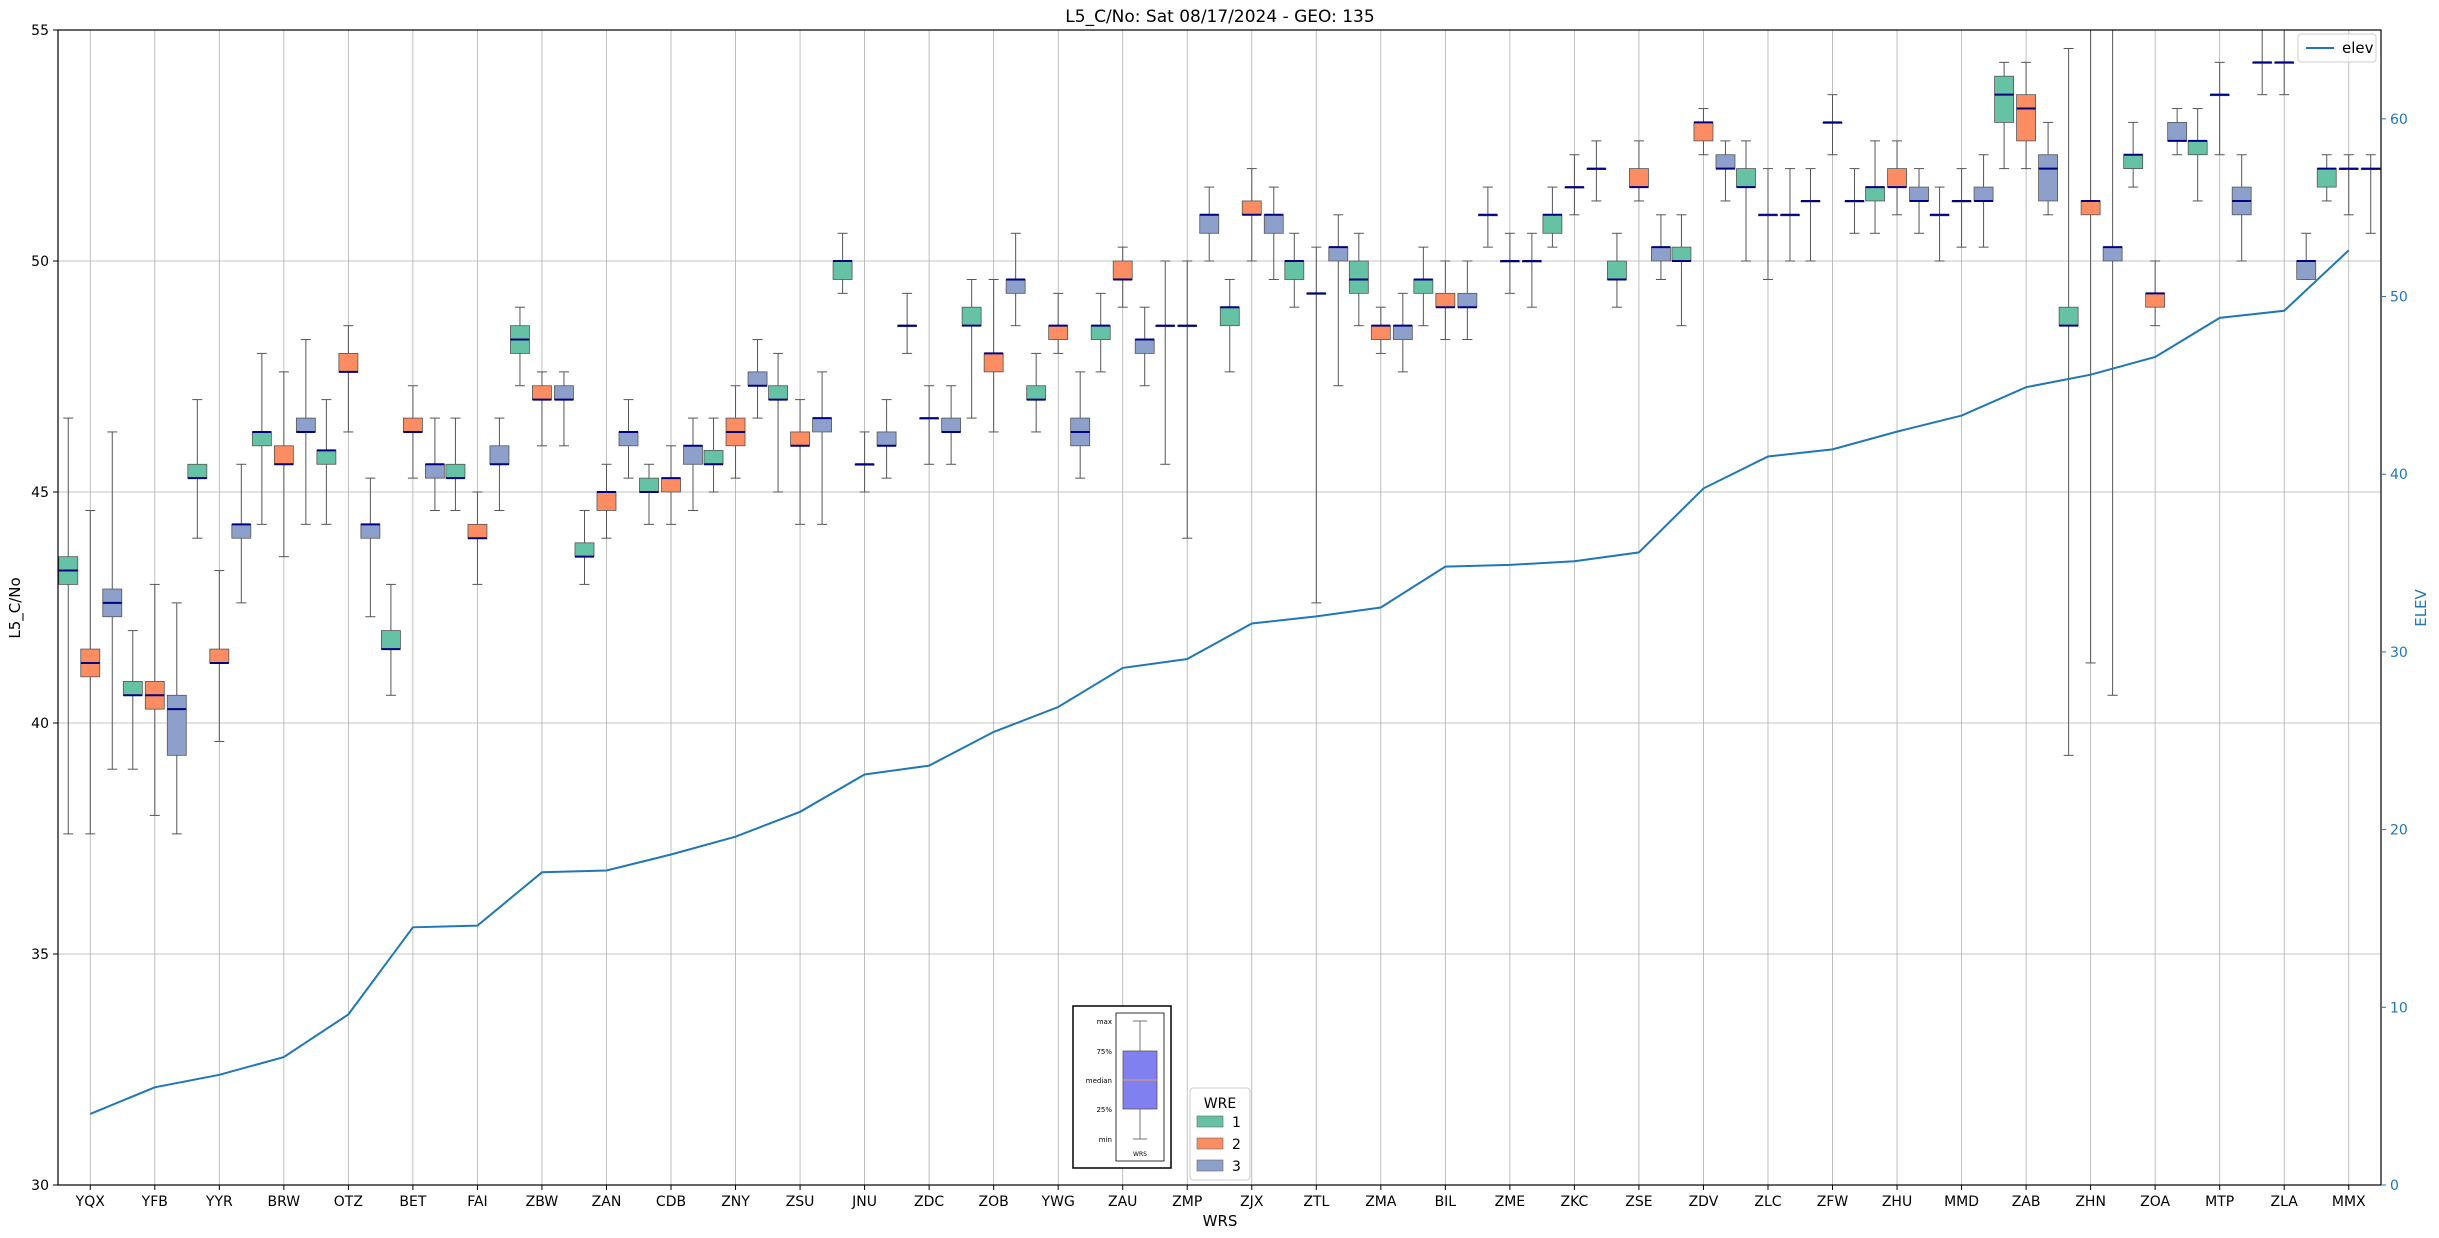 The height and width of the screenshot is (1238, 2439). Describe the element at coordinates (1220, 1134) in the screenshot. I see `box-legend: WRE 1 2 3` at that location.